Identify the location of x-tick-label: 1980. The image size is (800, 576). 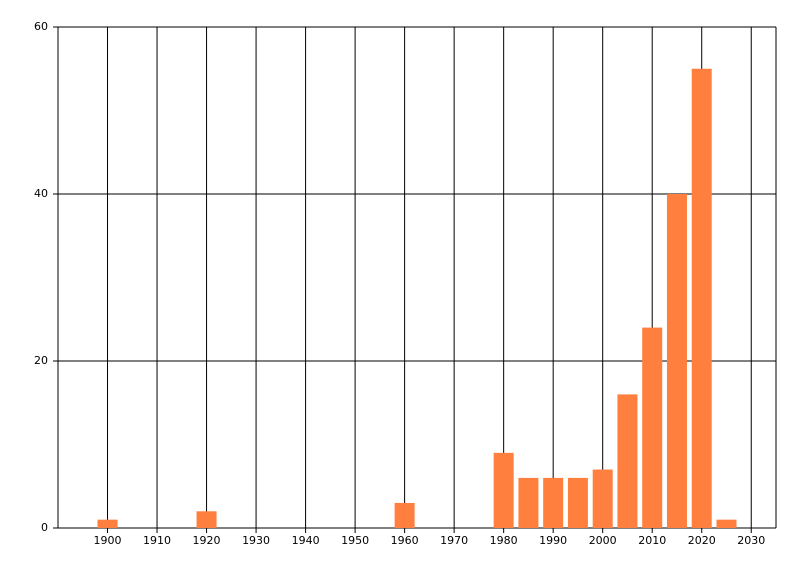
(504, 540).